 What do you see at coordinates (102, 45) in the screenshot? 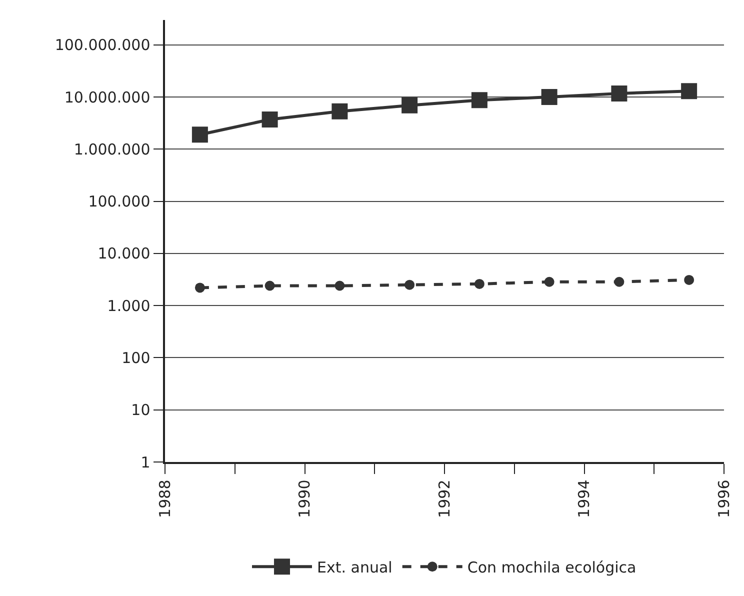
I see `y-tick-label: 100.000.000` at bounding box center [102, 45].